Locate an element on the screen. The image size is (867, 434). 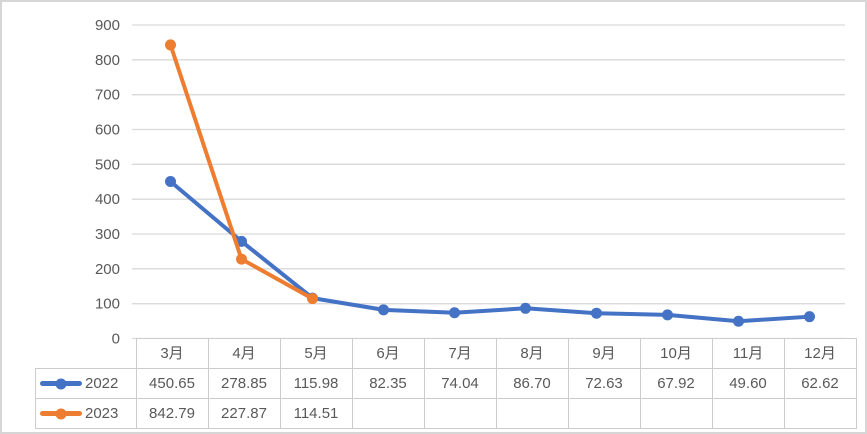
legend-cell-2023: 2023 is located at coordinates (86, 413).